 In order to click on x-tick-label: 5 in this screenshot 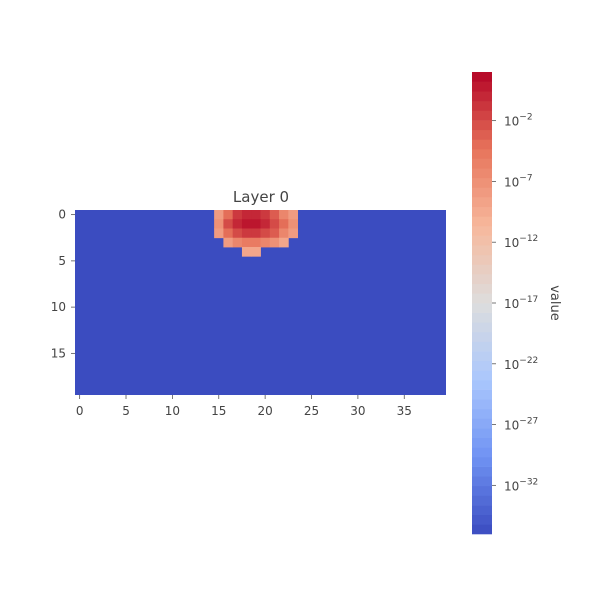, I will do `click(126, 411)`.